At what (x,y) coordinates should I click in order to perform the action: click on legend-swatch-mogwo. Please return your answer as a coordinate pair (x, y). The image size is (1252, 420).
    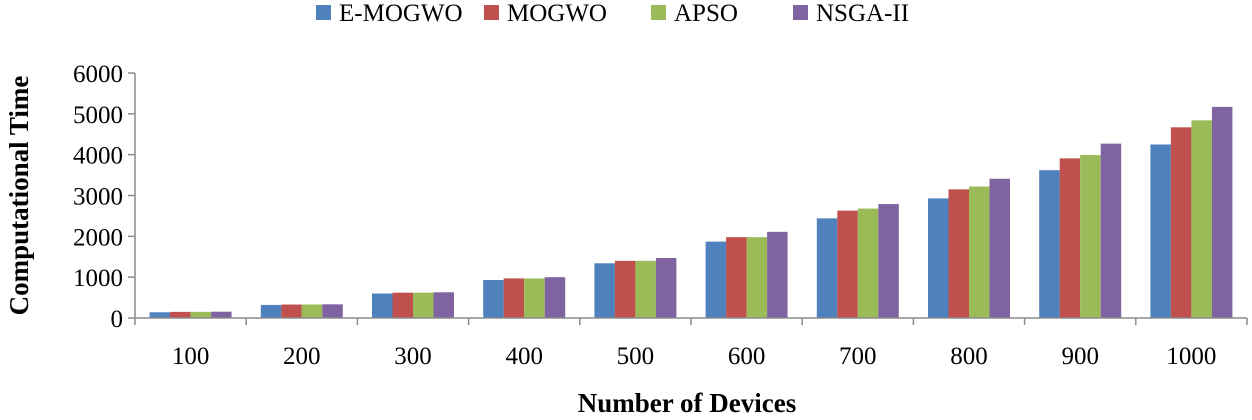
    Looking at the image, I should click on (491, 12).